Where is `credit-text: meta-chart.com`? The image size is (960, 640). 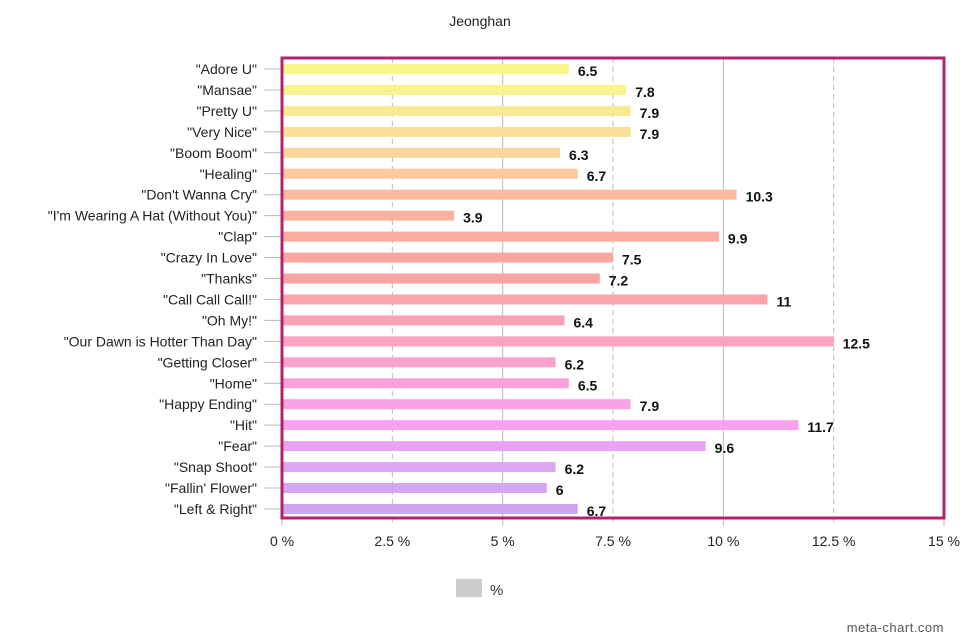
credit-text: meta-chart.com is located at coordinates (895, 627).